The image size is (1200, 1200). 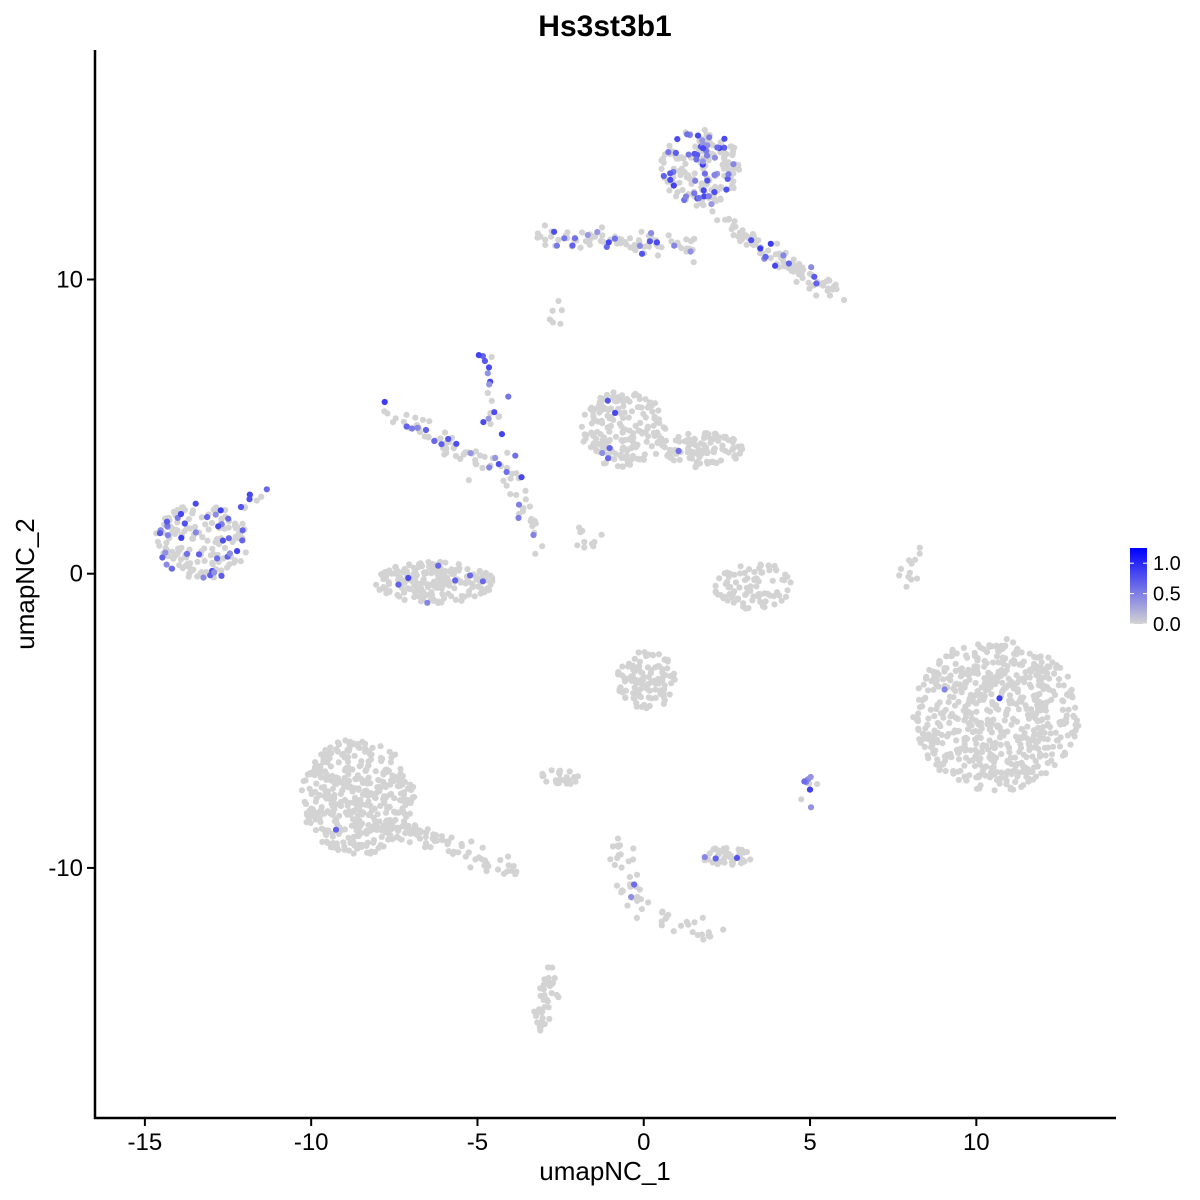 What do you see at coordinates (311, 1142) in the screenshot?
I see `x-tick-label: -10` at bounding box center [311, 1142].